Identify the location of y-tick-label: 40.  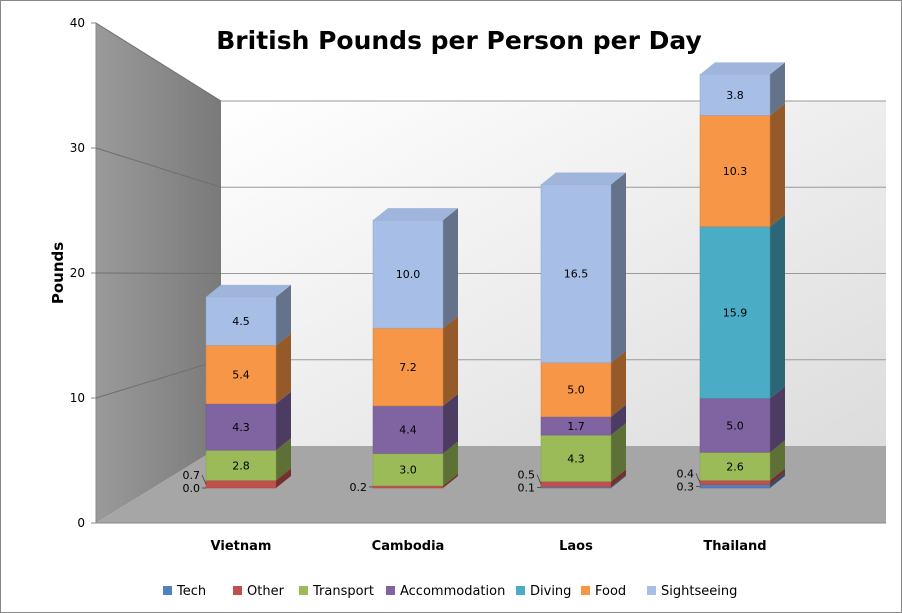
(77, 23).